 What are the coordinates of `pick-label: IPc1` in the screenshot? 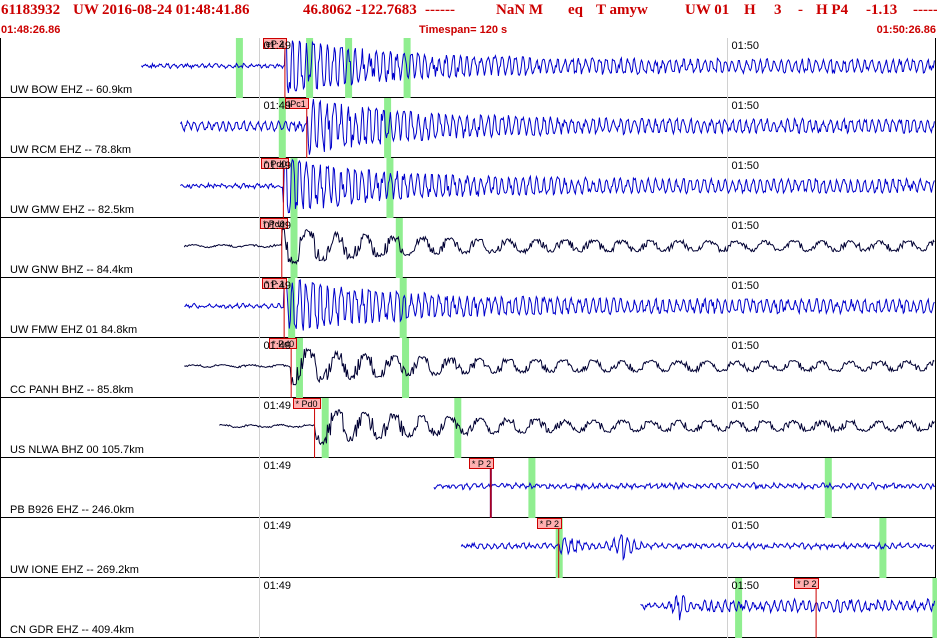 It's located at (296, 103).